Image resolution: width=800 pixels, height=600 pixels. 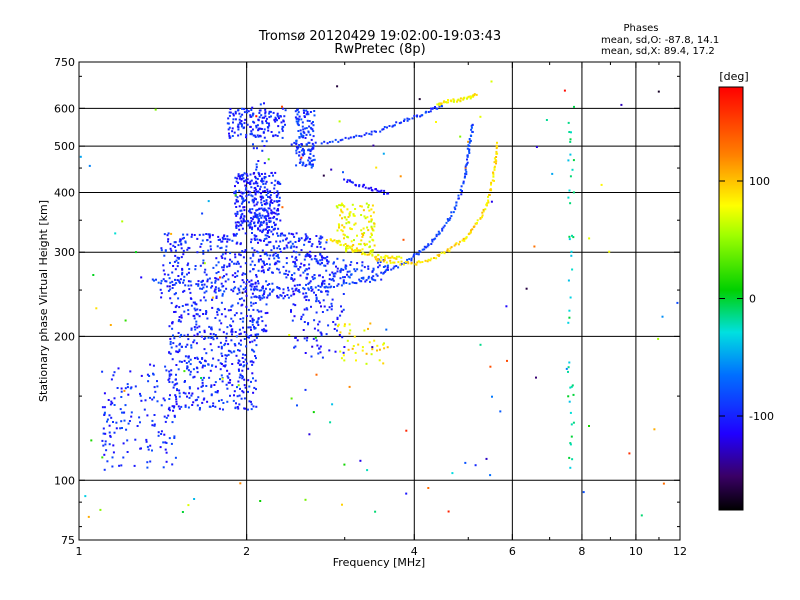 I want to click on y-tick-label: 300, so click(x=64, y=252).